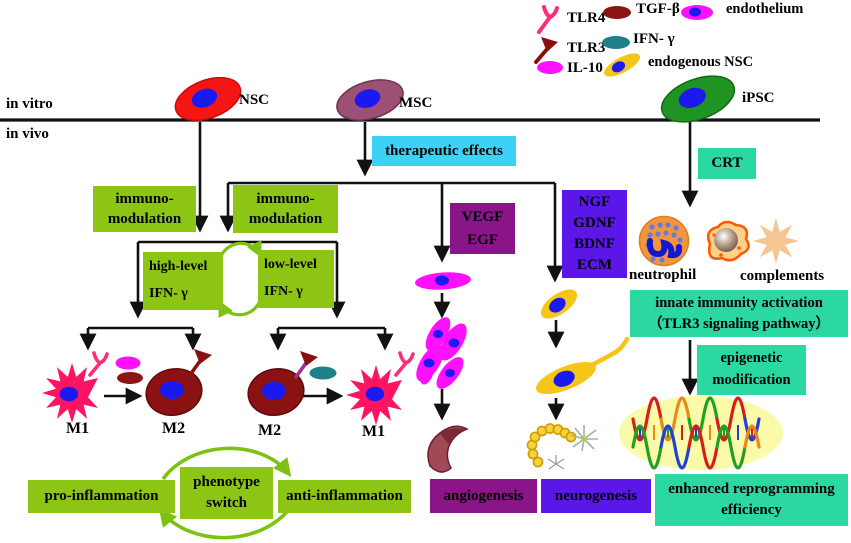  I want to click on m2-cell-right, so click(276, 392).